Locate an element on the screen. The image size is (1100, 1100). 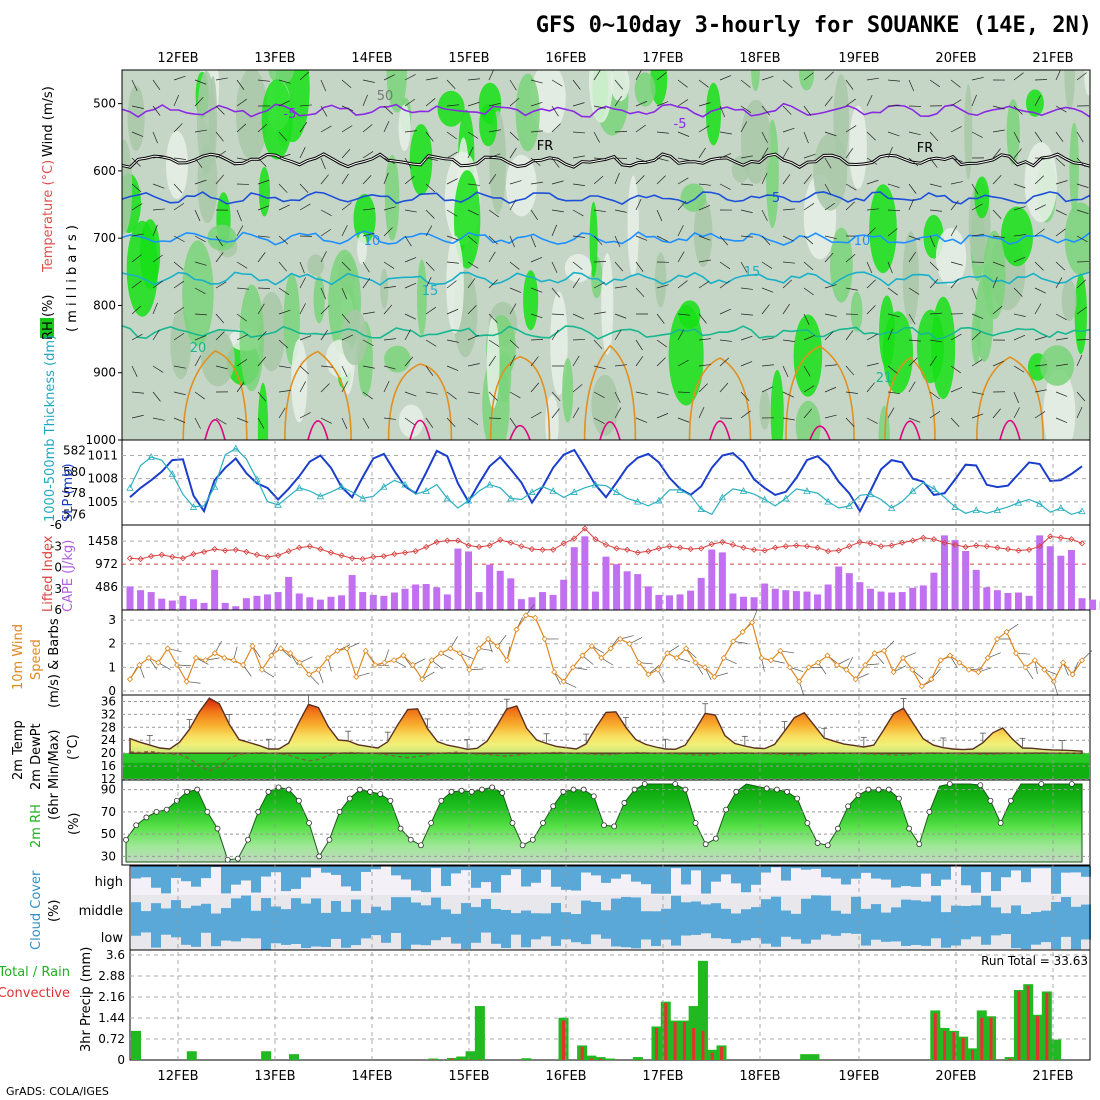
temp-area is located at coordinates (606, 725).